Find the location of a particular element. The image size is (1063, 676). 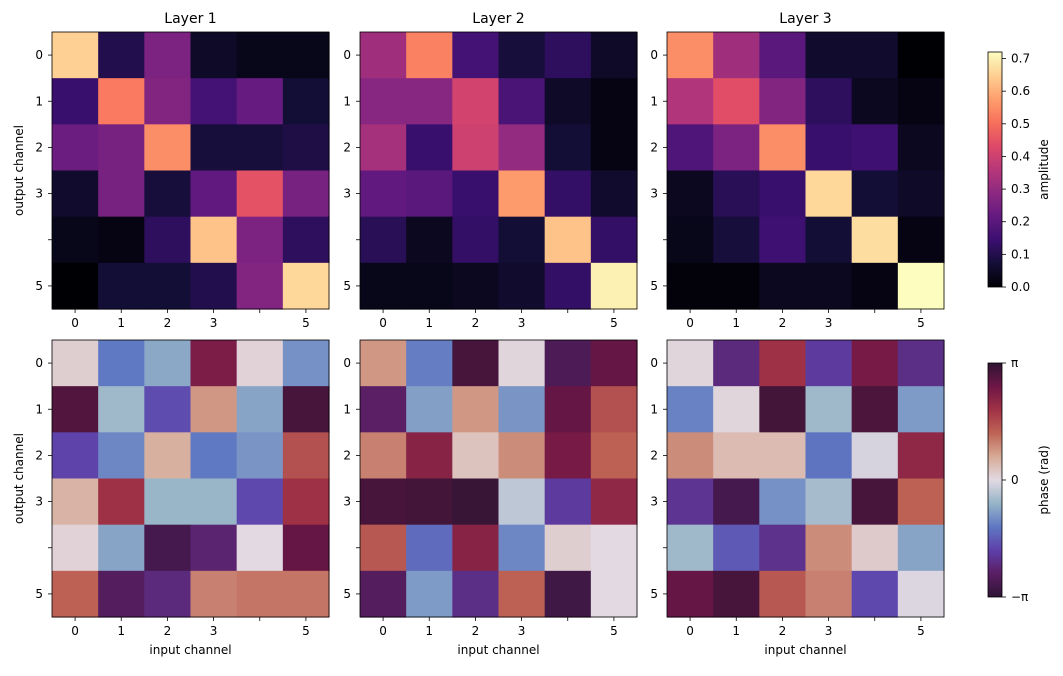

colorbar-bar is located at coordinates (995, 169).